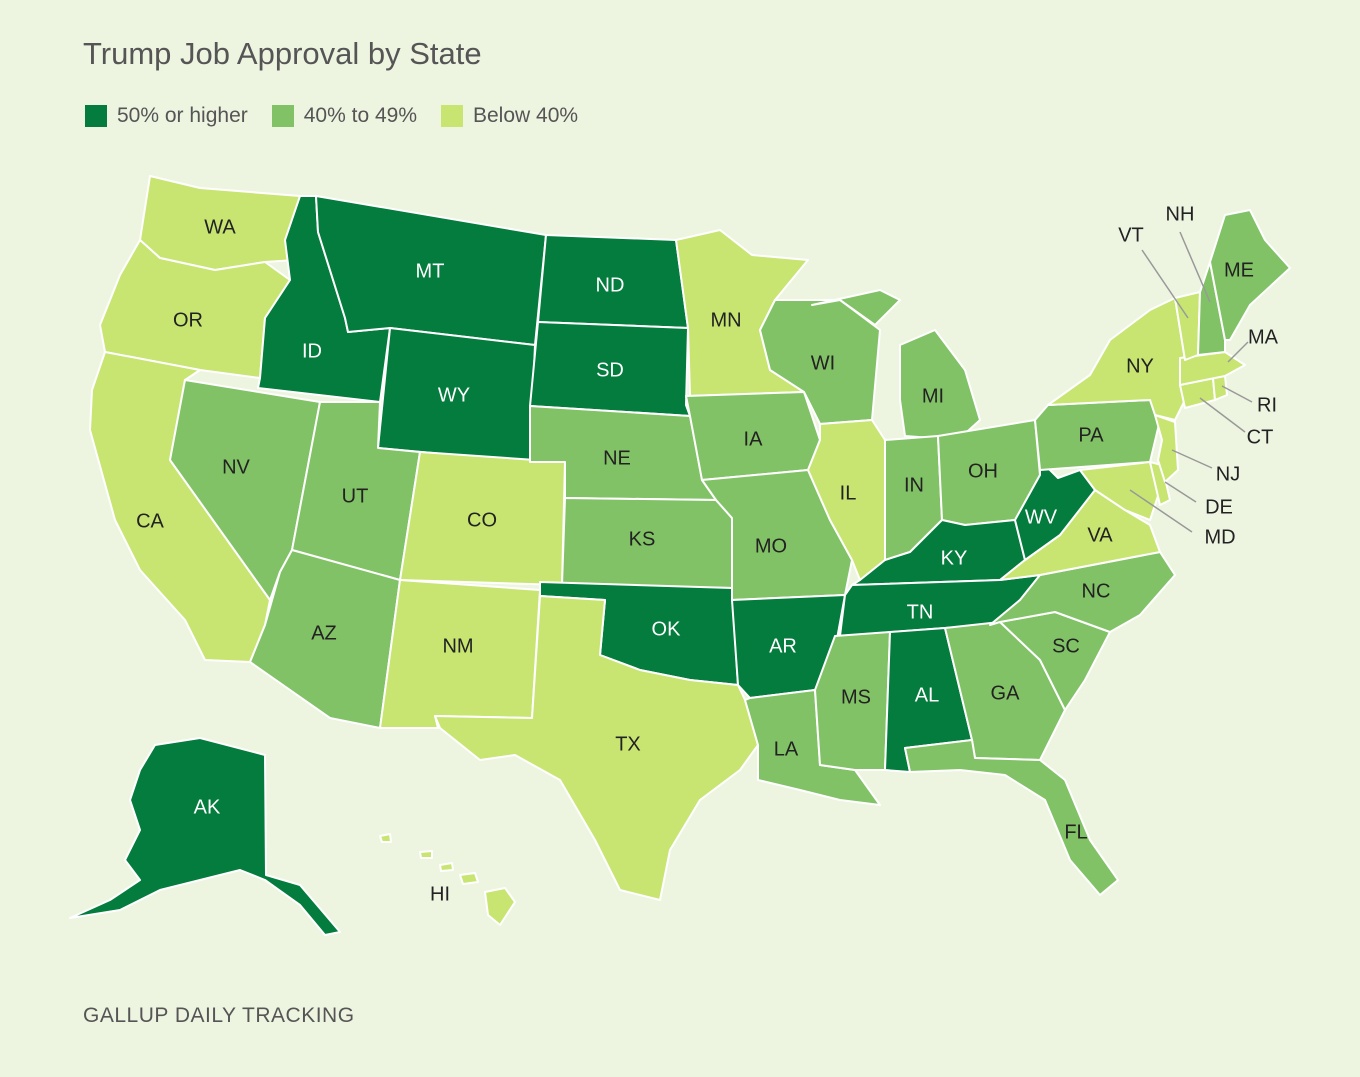  Describe the element at coordinates (1219, 507) in the screenshot. I see `state-label-DE: DE` at that location.